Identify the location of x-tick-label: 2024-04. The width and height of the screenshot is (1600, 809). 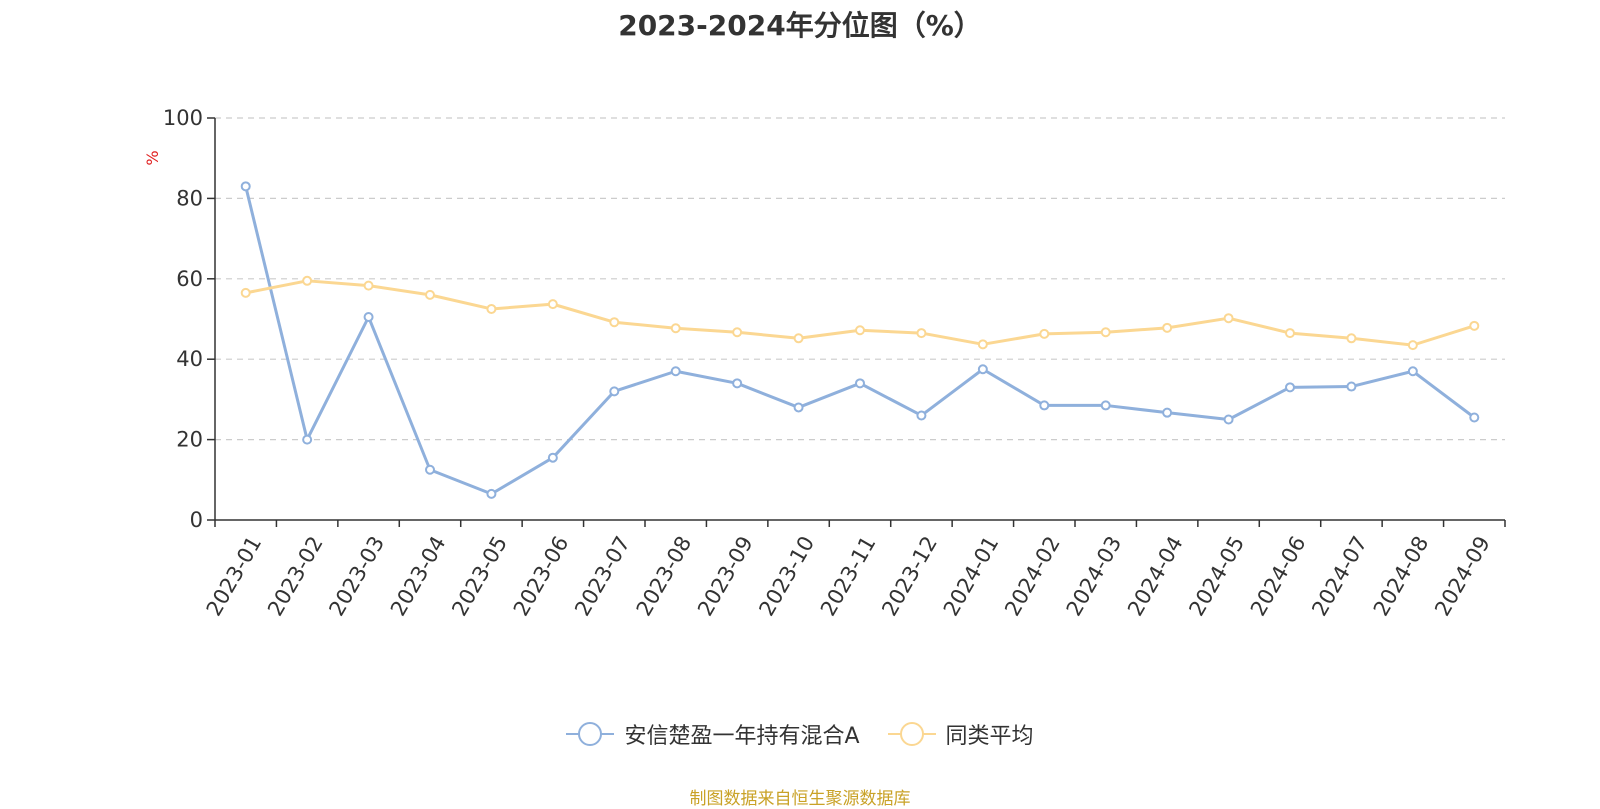
(1155, 576).